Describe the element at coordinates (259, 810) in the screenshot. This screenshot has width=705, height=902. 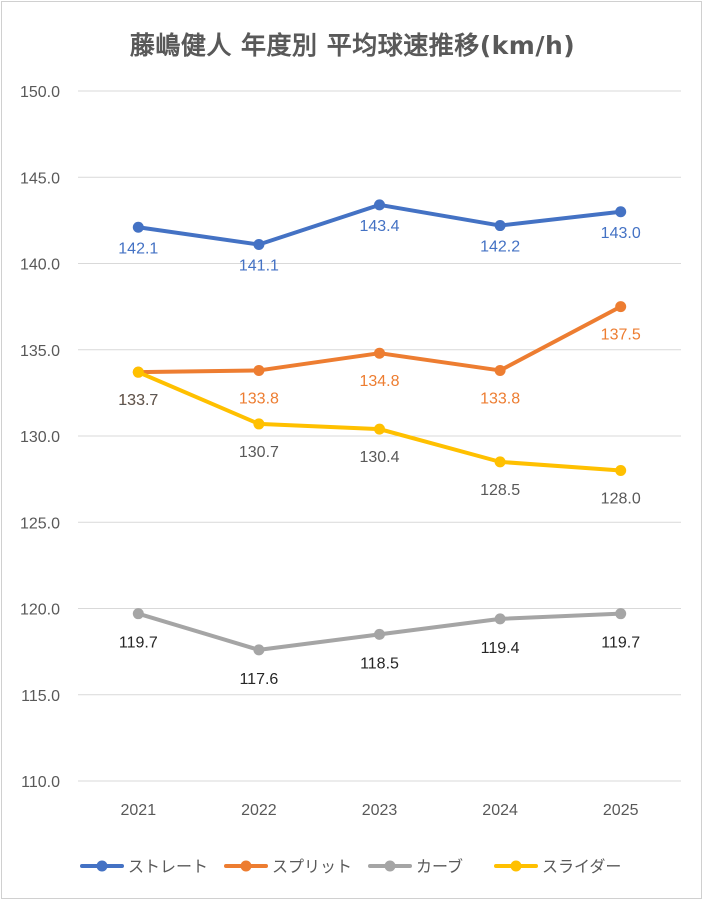
I see `x-tick-label: 2022` at that location.